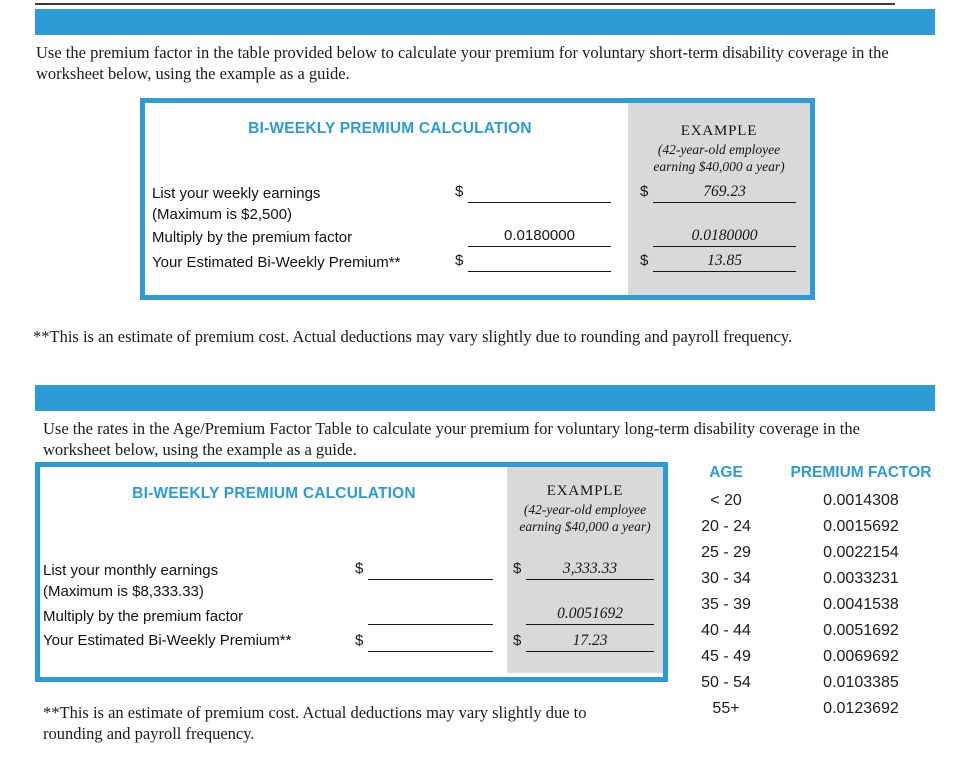 The image size is (954, 768). I want to click on age-cell: 20 - 24, so click(726, 526).